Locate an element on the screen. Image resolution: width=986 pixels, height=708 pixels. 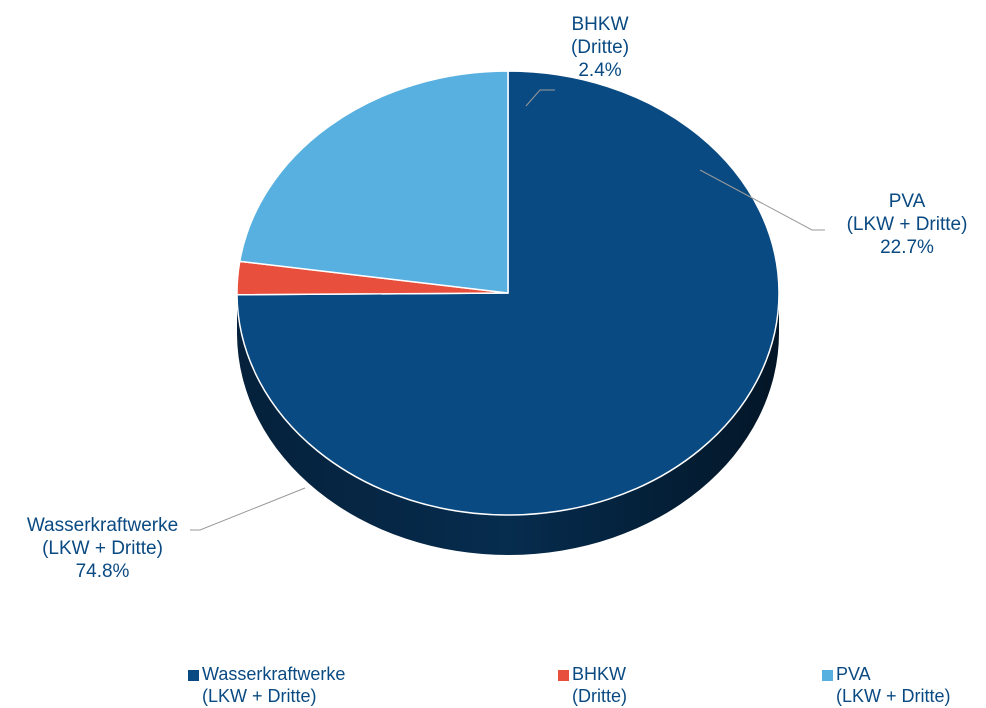
data-label-wasserkraftwerke: Wasserkraftwerke (LKW + Dritte) 74.8% is located at coordinates (102, 548).